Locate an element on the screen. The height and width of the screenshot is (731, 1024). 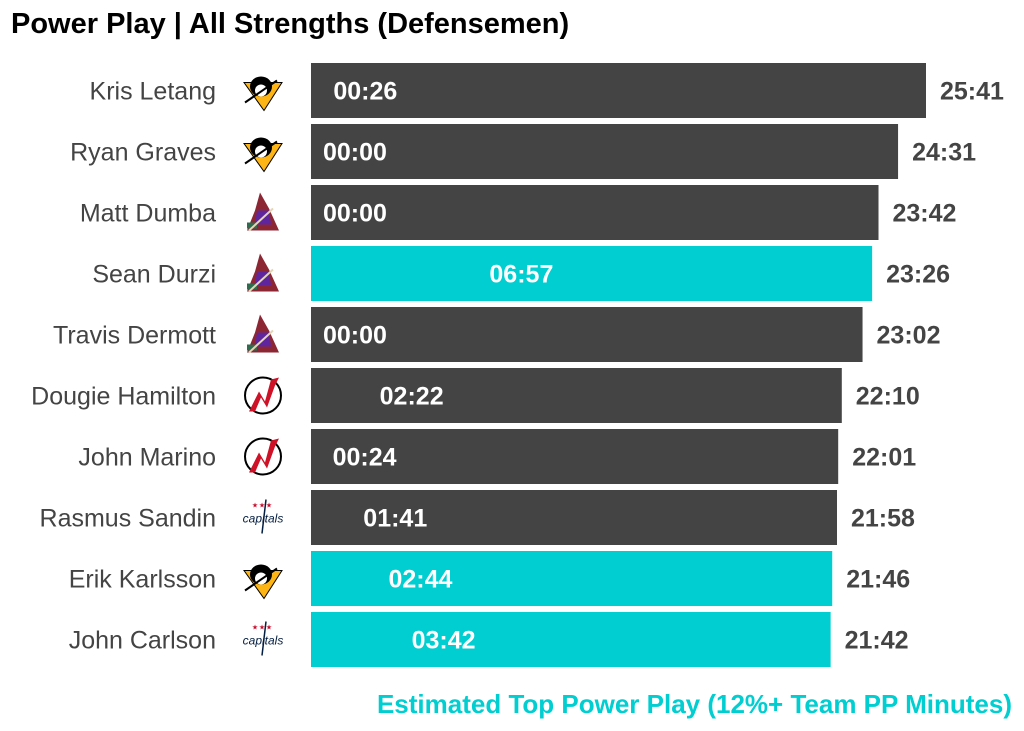
total-toi-label: 22:10 is located at coordinates (888, 397).